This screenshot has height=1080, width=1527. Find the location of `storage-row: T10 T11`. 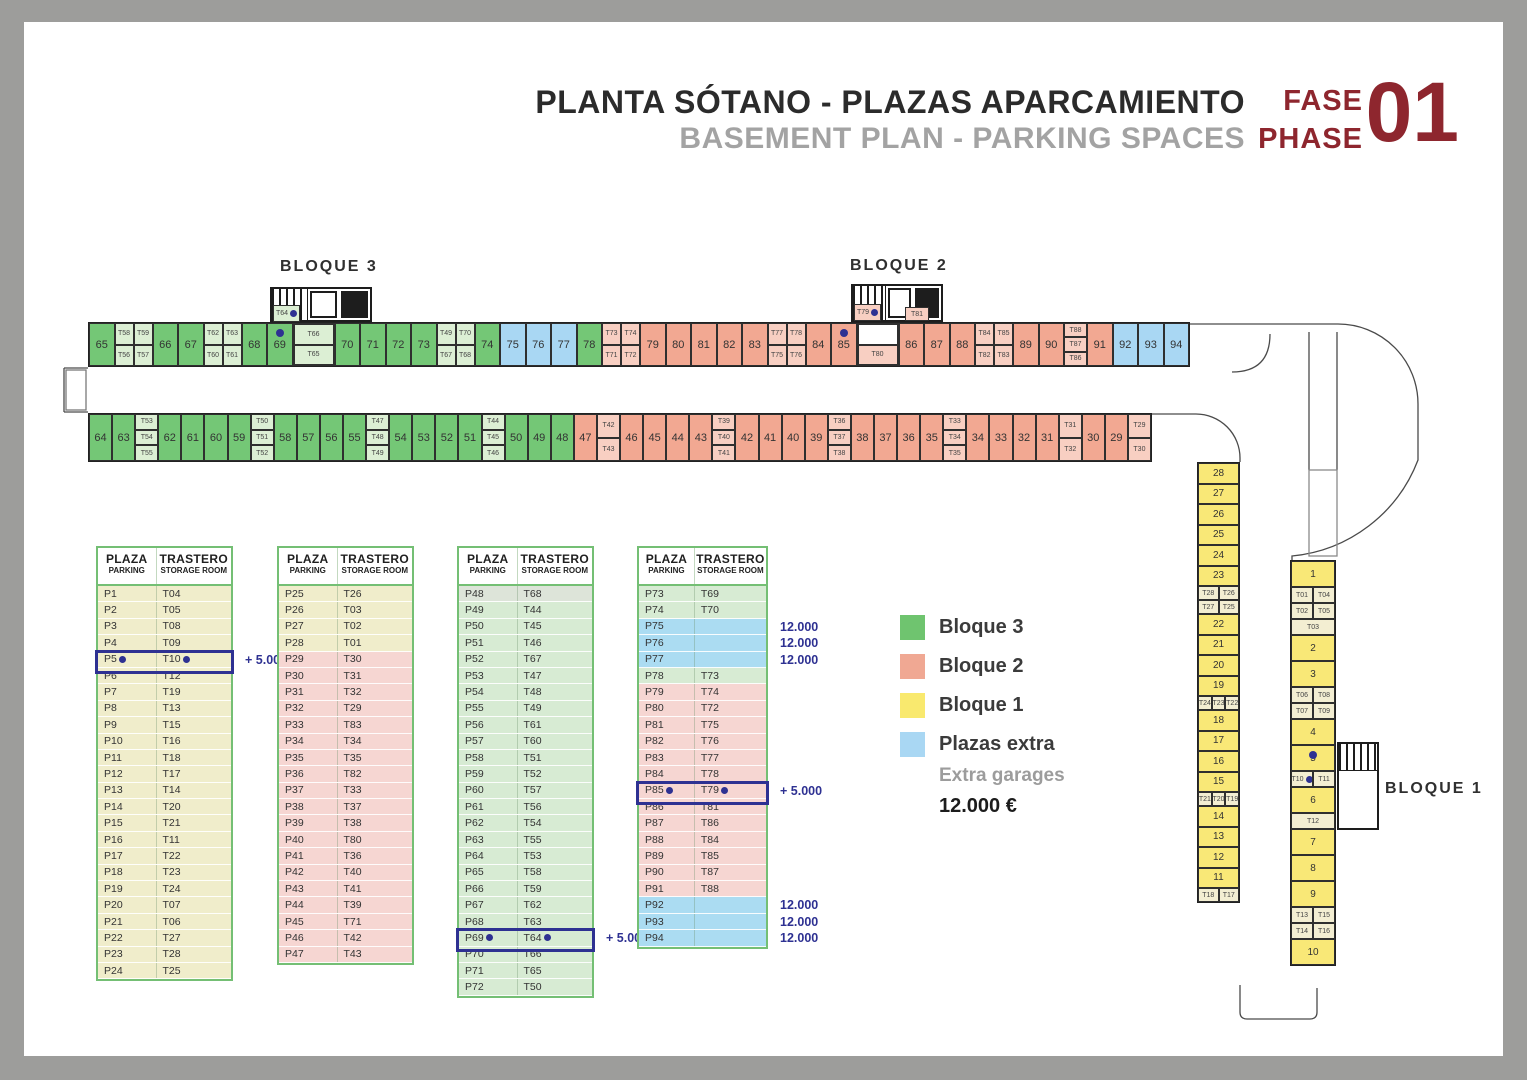

storage-row: T10 T11 is located at coordinates (1313, 779).